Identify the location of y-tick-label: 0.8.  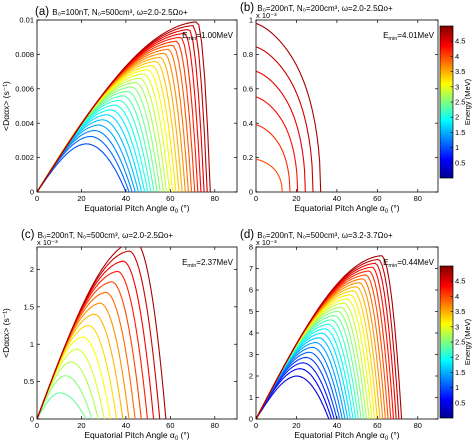
(248, 54).